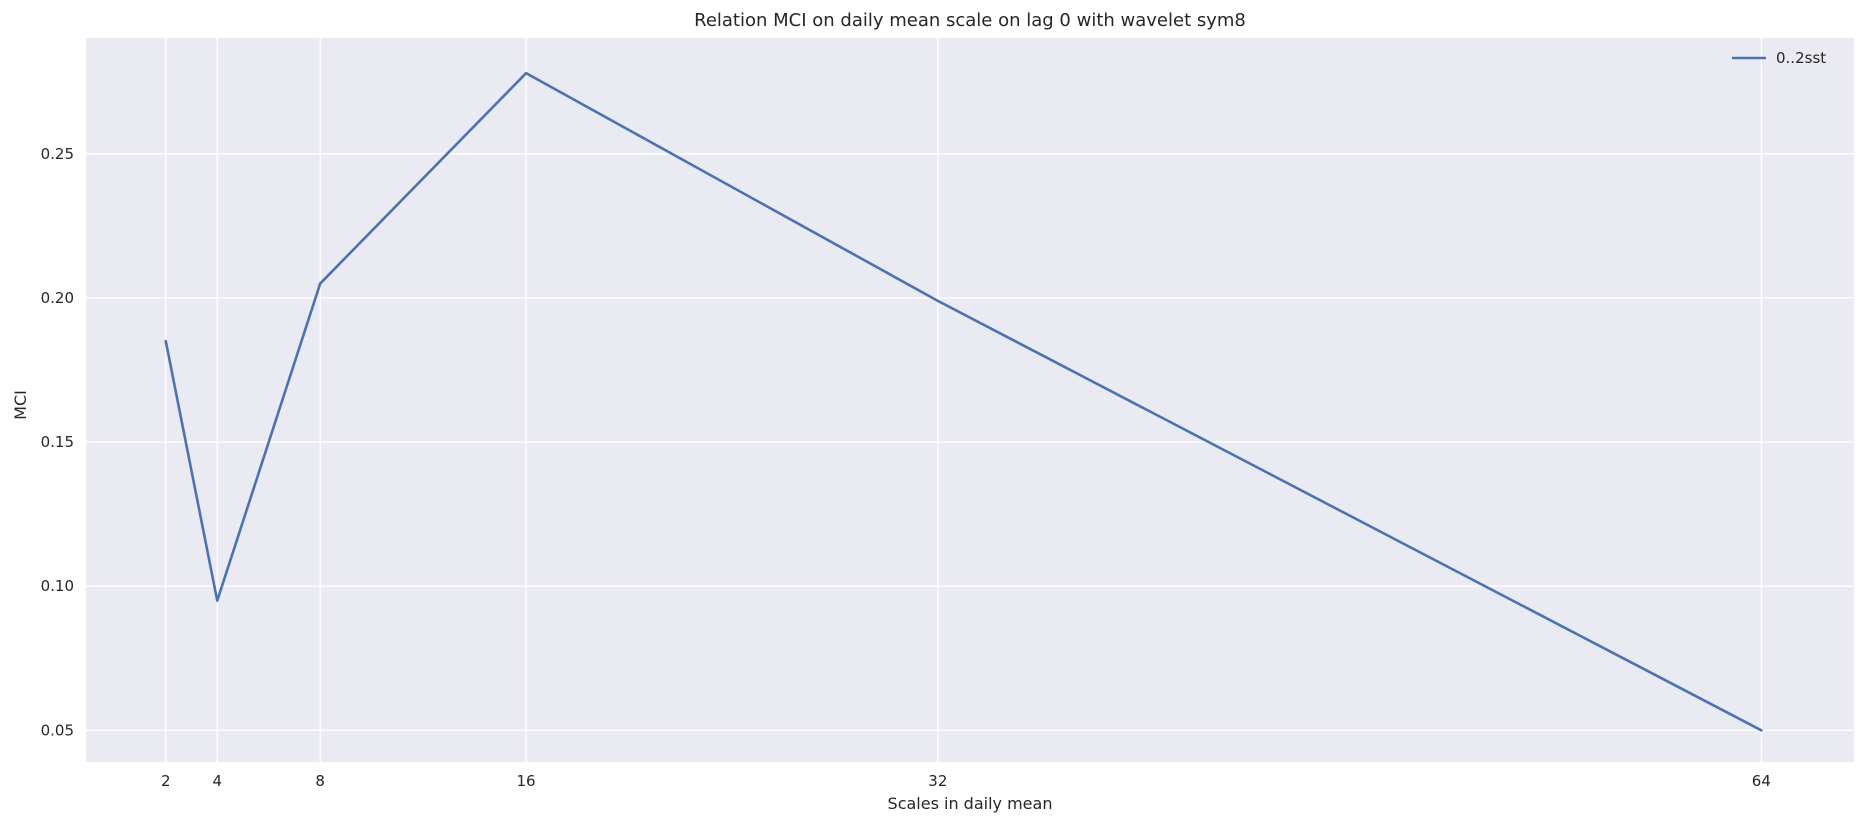  What do you see at coordinates (320, 781) in the screenshot?
I see `x-tick-label: 8` at bounding box center [320, 781].